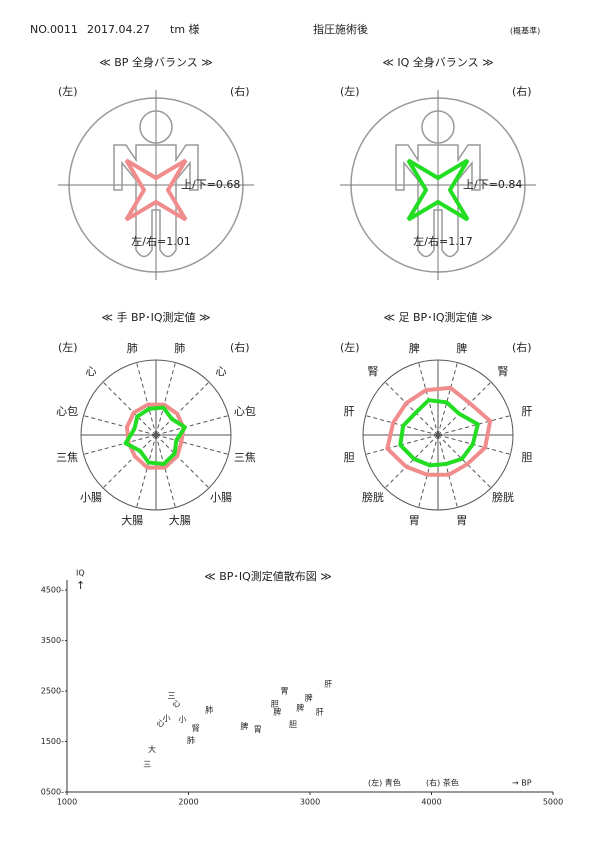 This screenshot has width=595, height=842. What do you see at coordinates (553, 802) in the screenshot?
I see `x-tick-label: 5000` at bounding box center [553, 802].